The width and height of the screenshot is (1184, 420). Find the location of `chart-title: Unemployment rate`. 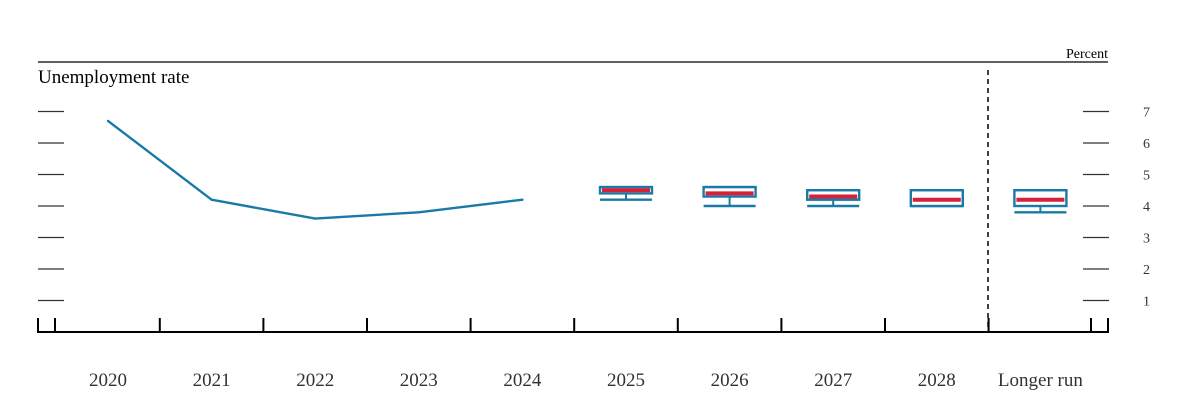

chart-title: Unemployment rate is located at coordinates (113, 77).